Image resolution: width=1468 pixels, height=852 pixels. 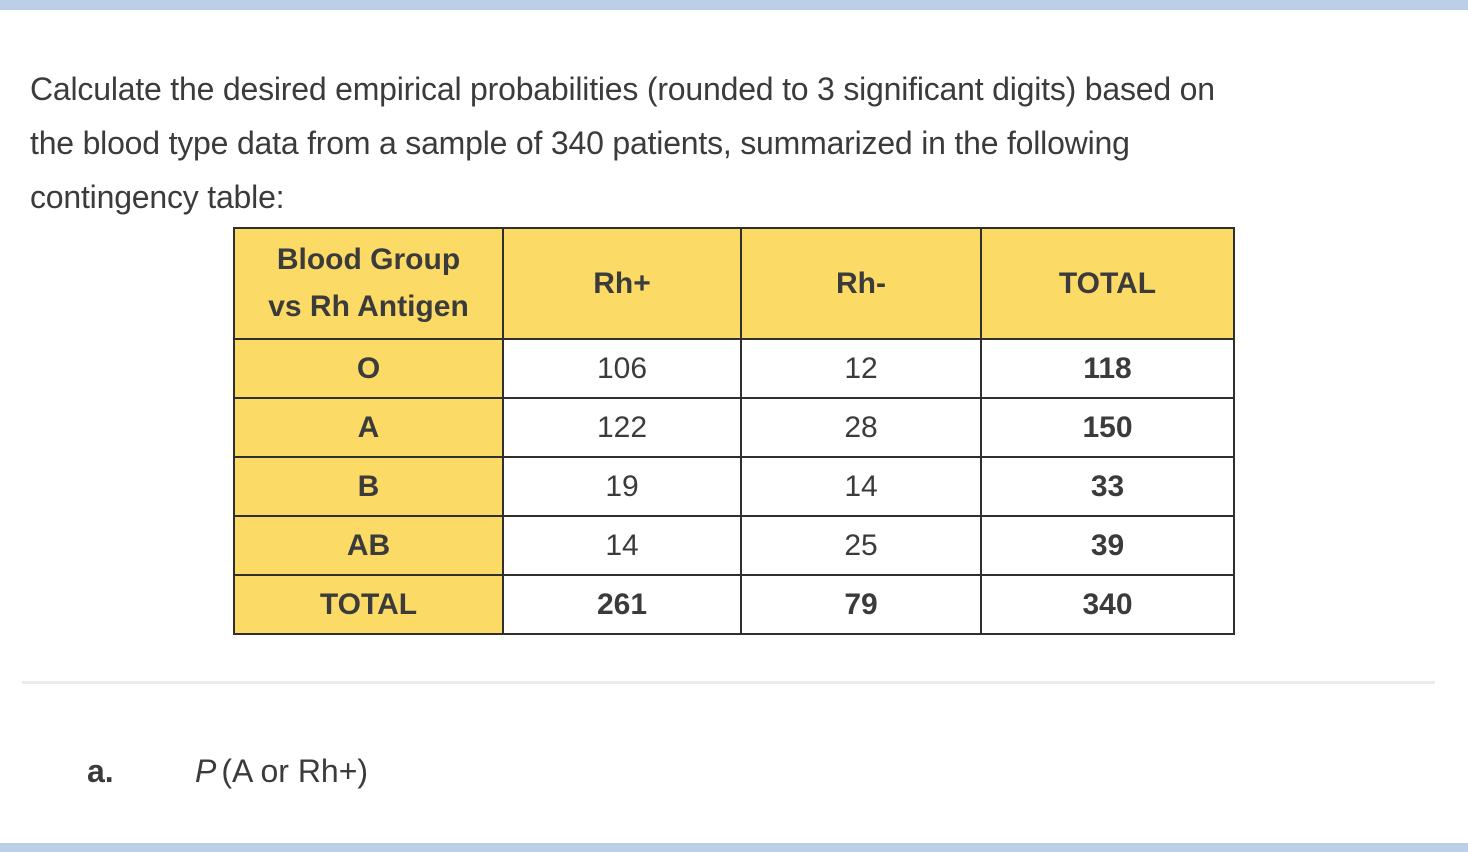 I want to click on cell-total-rh-pos: 261, so click(x=622, y=604).